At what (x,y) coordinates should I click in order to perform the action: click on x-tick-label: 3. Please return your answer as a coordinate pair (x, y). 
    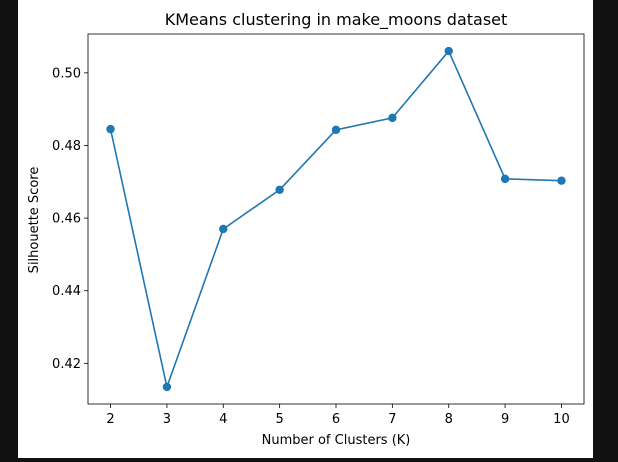
    Looking at the image, I should click on (167, 419).